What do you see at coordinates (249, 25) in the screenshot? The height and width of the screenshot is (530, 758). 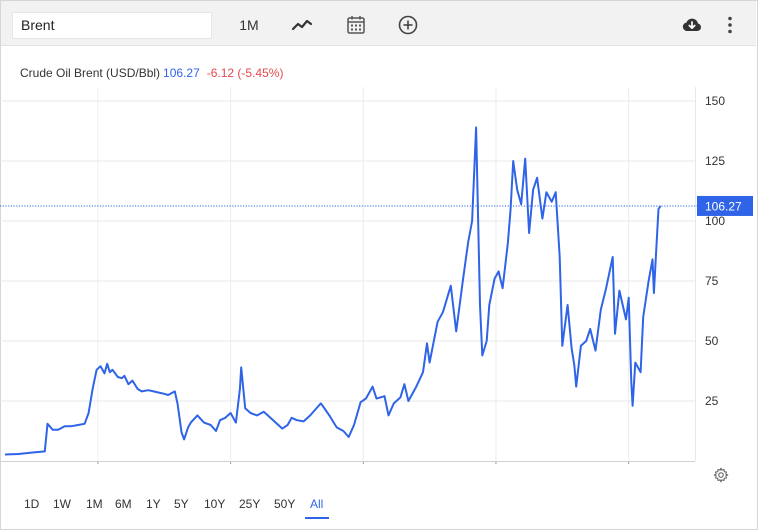 I see `interval-button: 1M` at bounding box center [249, 25].